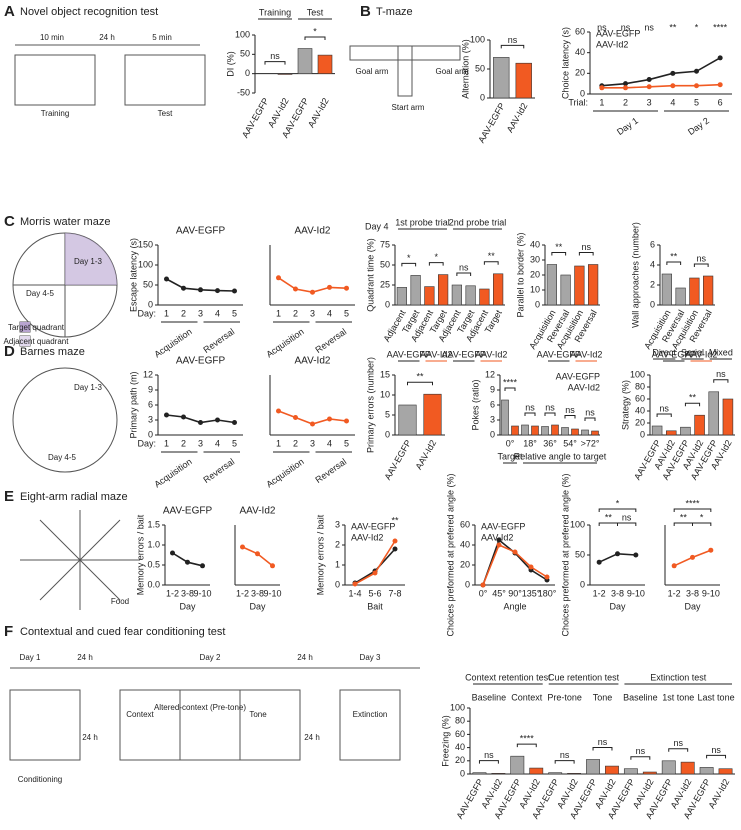 The height and width of the screenshot is (830, 741). What do you see at coordinates (640, 398) in the screenshot?
I see `y-tick-label: 60` at bounding box center [640, 398].